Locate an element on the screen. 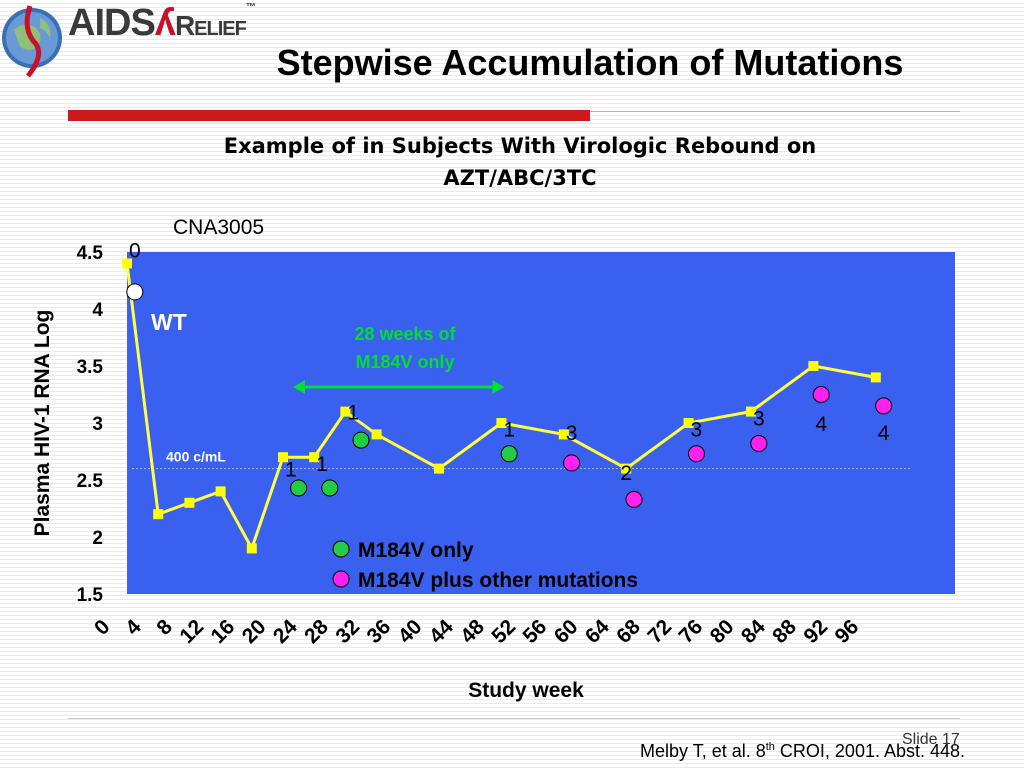  x-tick-label: 52 is located at coordinates (503, 631).